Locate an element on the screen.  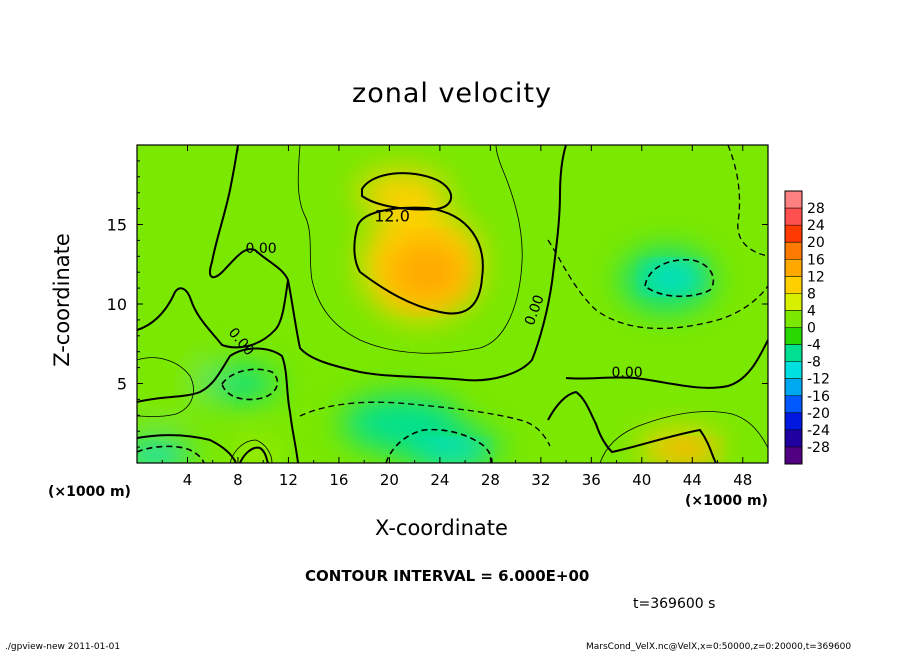
x-tick-label: 48 is located at coordinates (742, 480).